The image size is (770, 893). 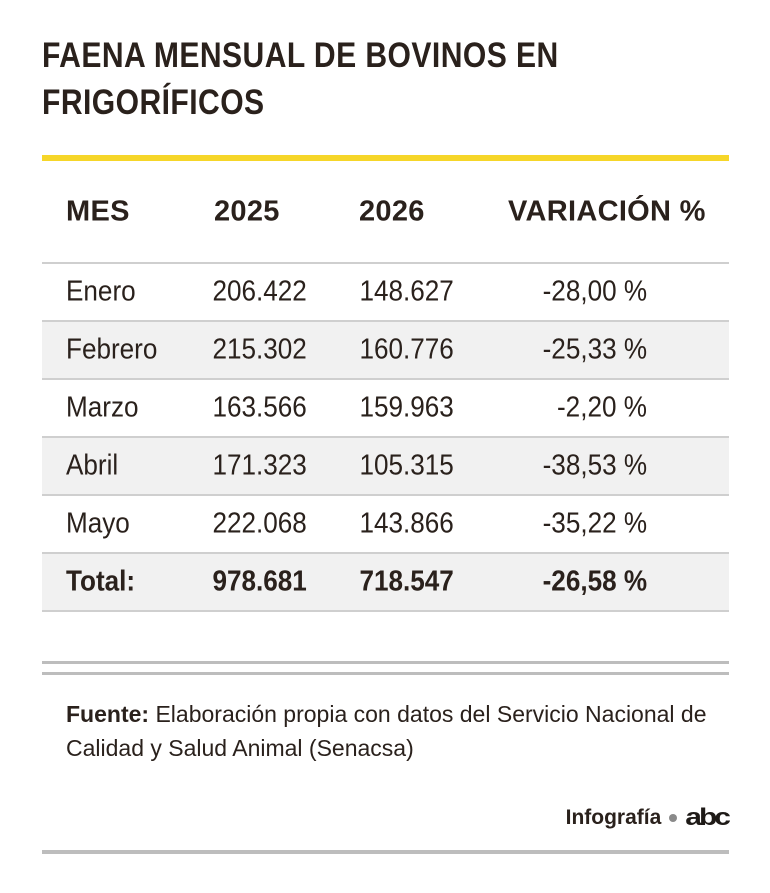 I want to click on credit-label: Infografía, so click(x=613, y=817).